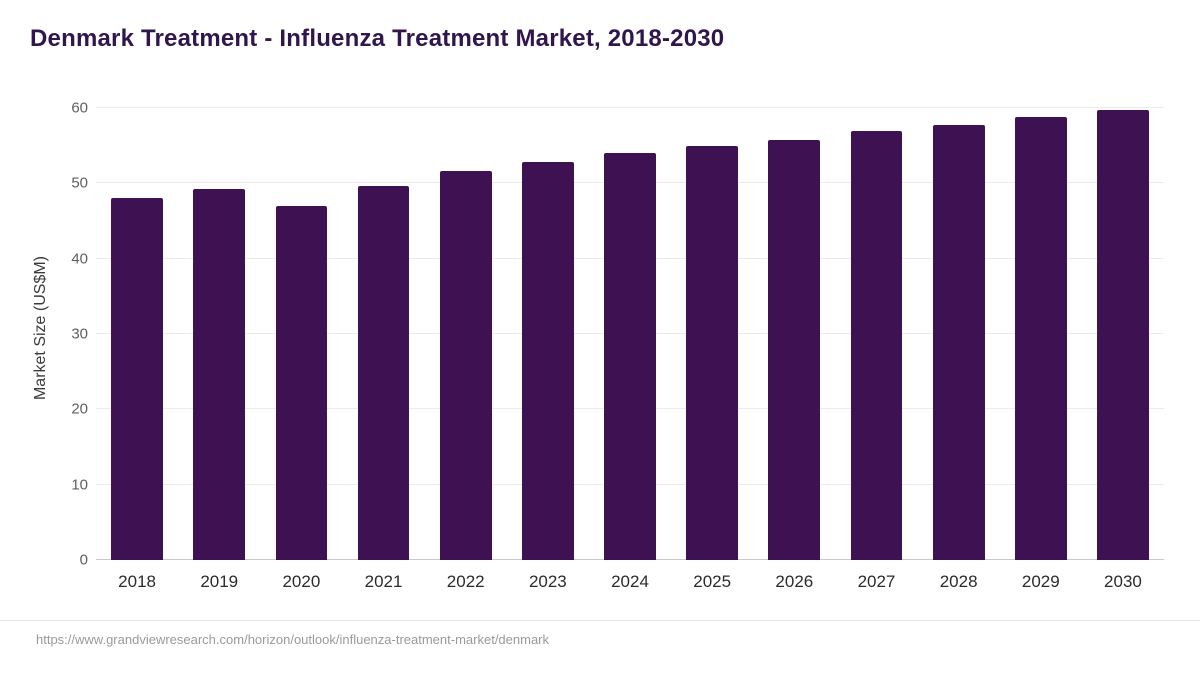 This screenshot has height=675, width=1200. Describe the element at coordinates (465, 581) in the screenshot. I see `x-tick-label-2022: 2022` at that location.